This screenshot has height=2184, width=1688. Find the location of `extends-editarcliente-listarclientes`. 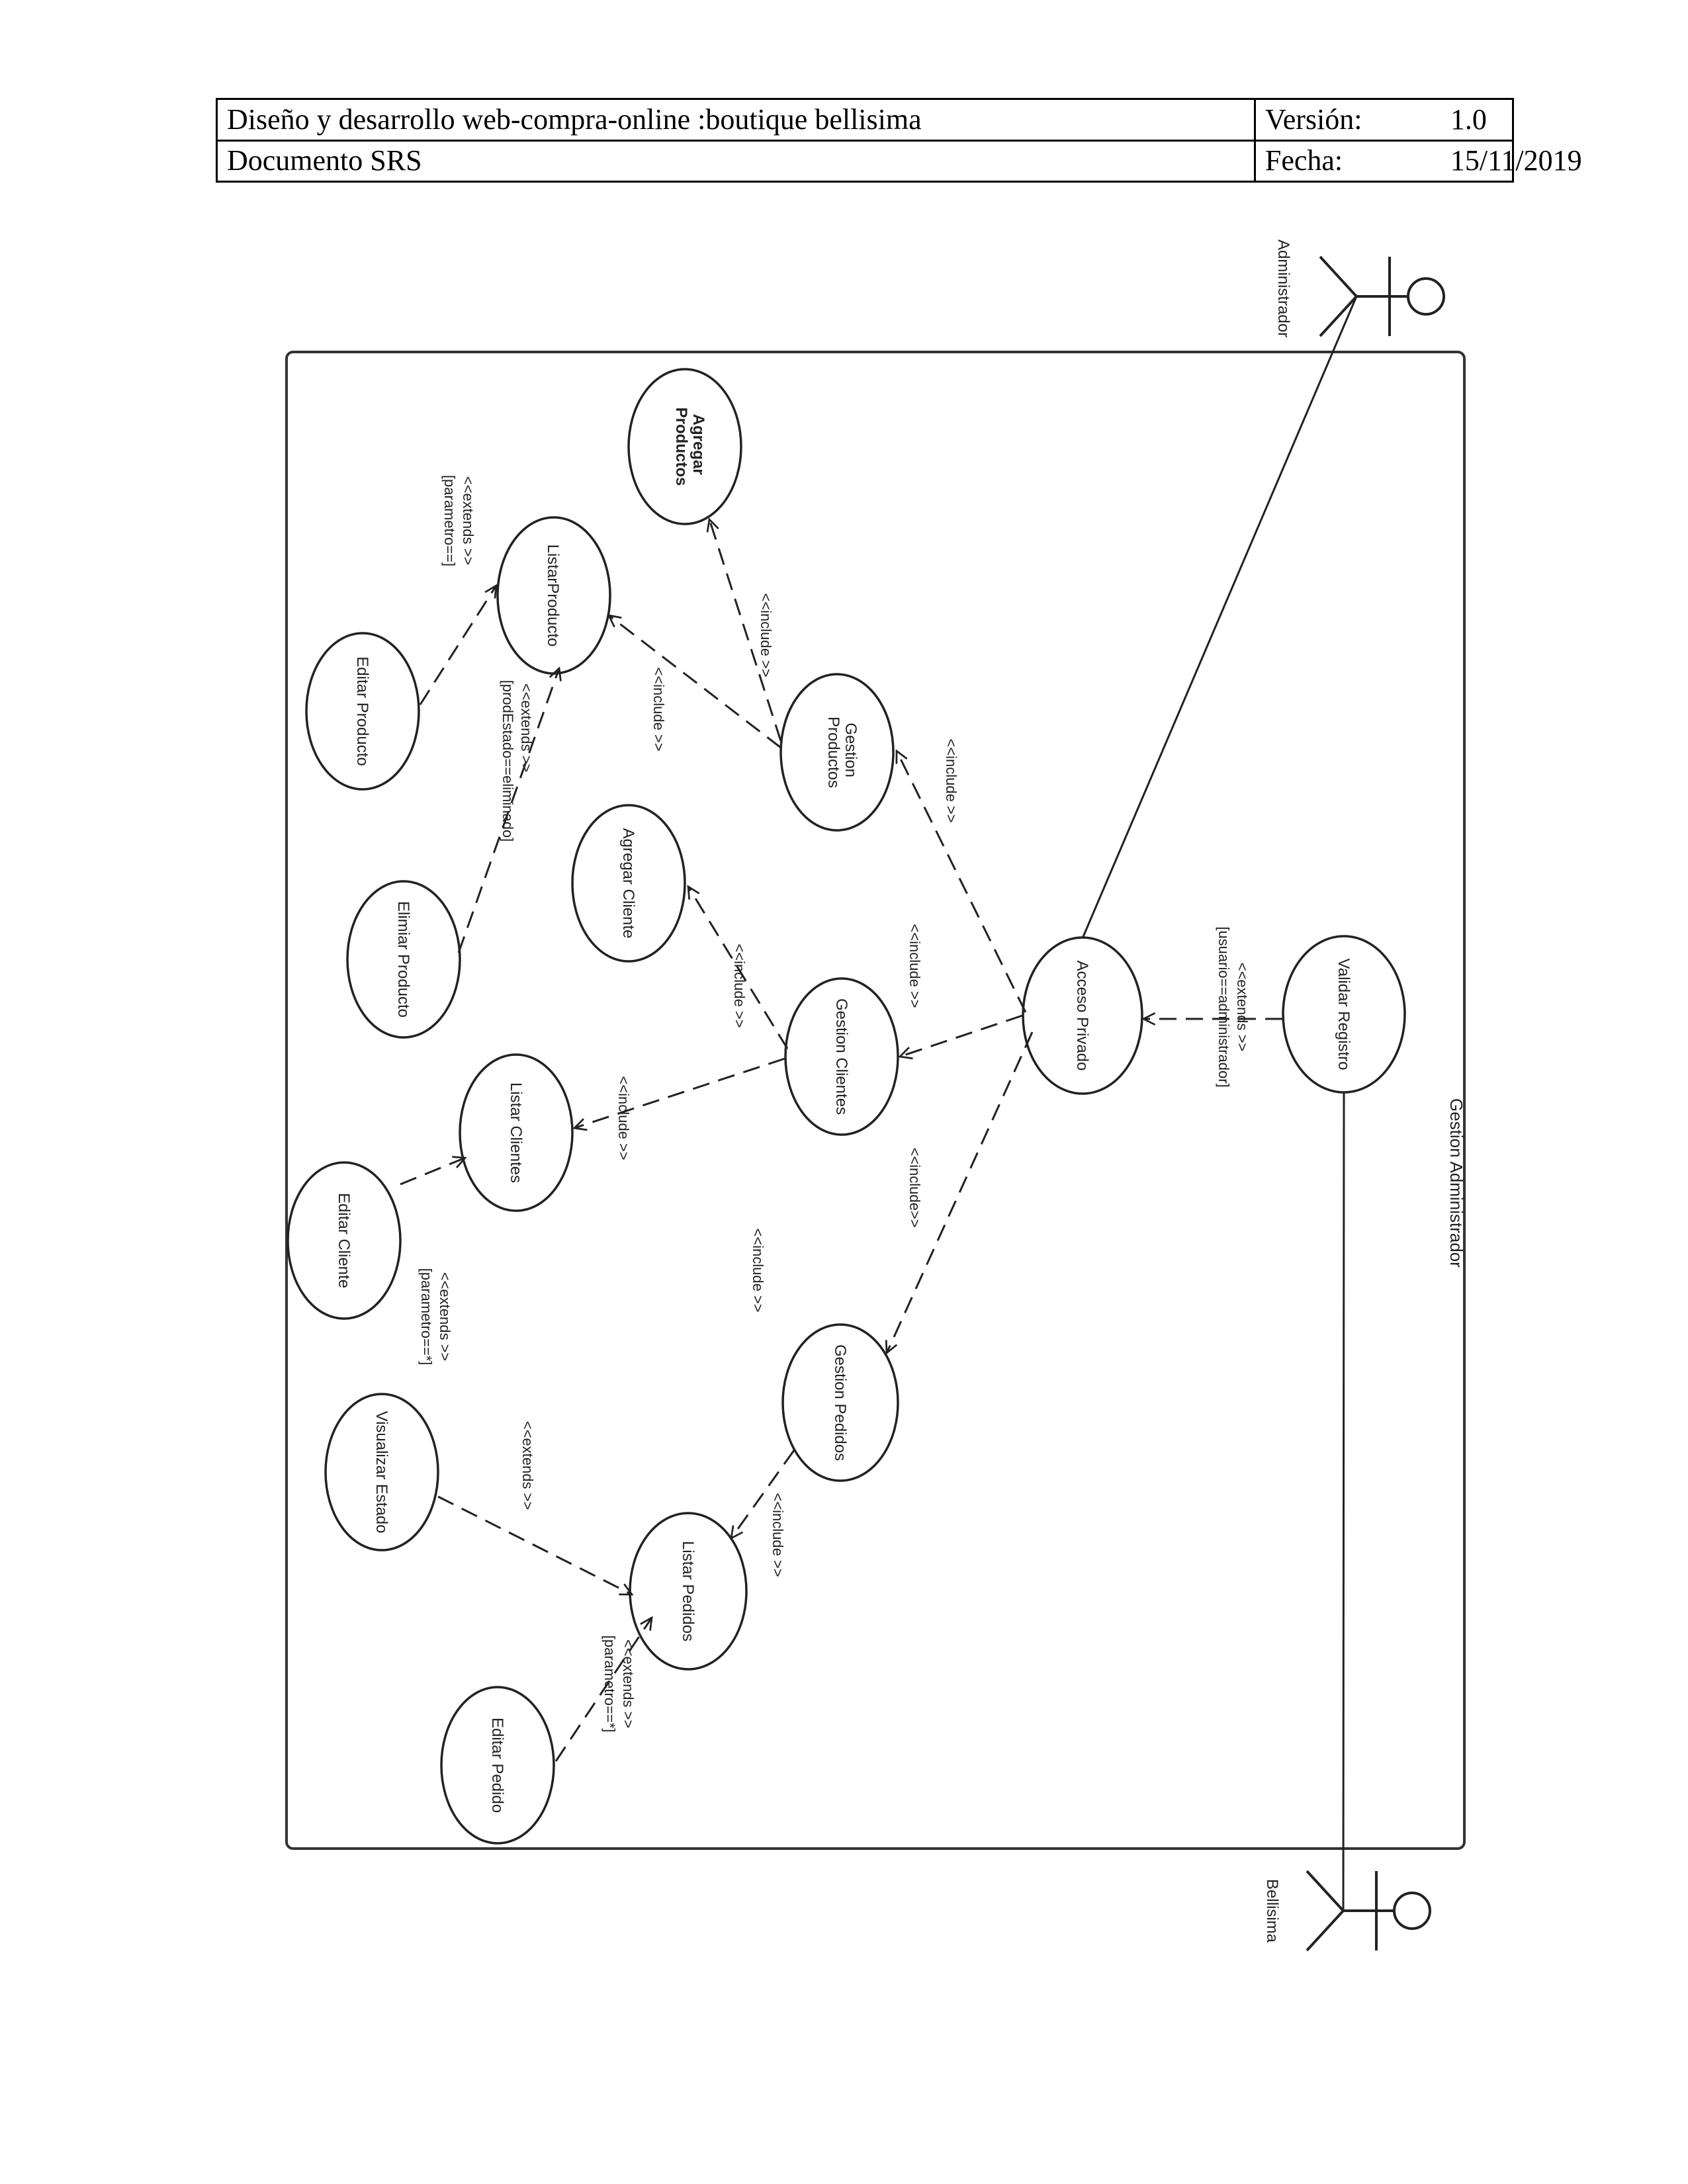

extends-editarcliente-listarclientes is located at coordinates (432, 1172).